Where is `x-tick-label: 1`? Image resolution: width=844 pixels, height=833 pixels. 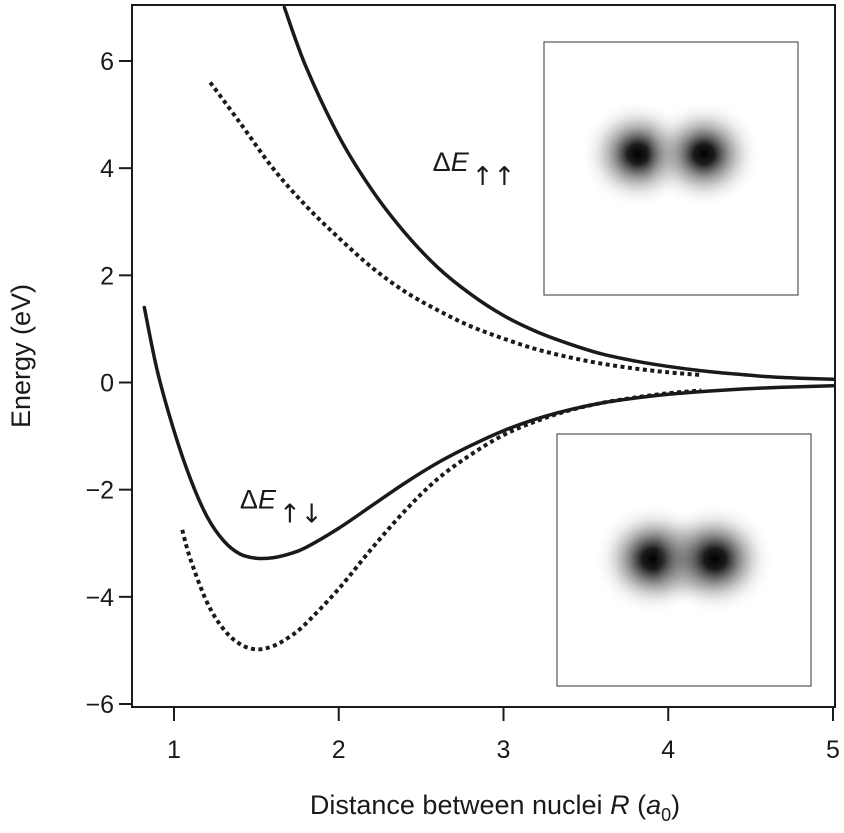 x-tick-label: 1 is located at coordinates (174, 750).